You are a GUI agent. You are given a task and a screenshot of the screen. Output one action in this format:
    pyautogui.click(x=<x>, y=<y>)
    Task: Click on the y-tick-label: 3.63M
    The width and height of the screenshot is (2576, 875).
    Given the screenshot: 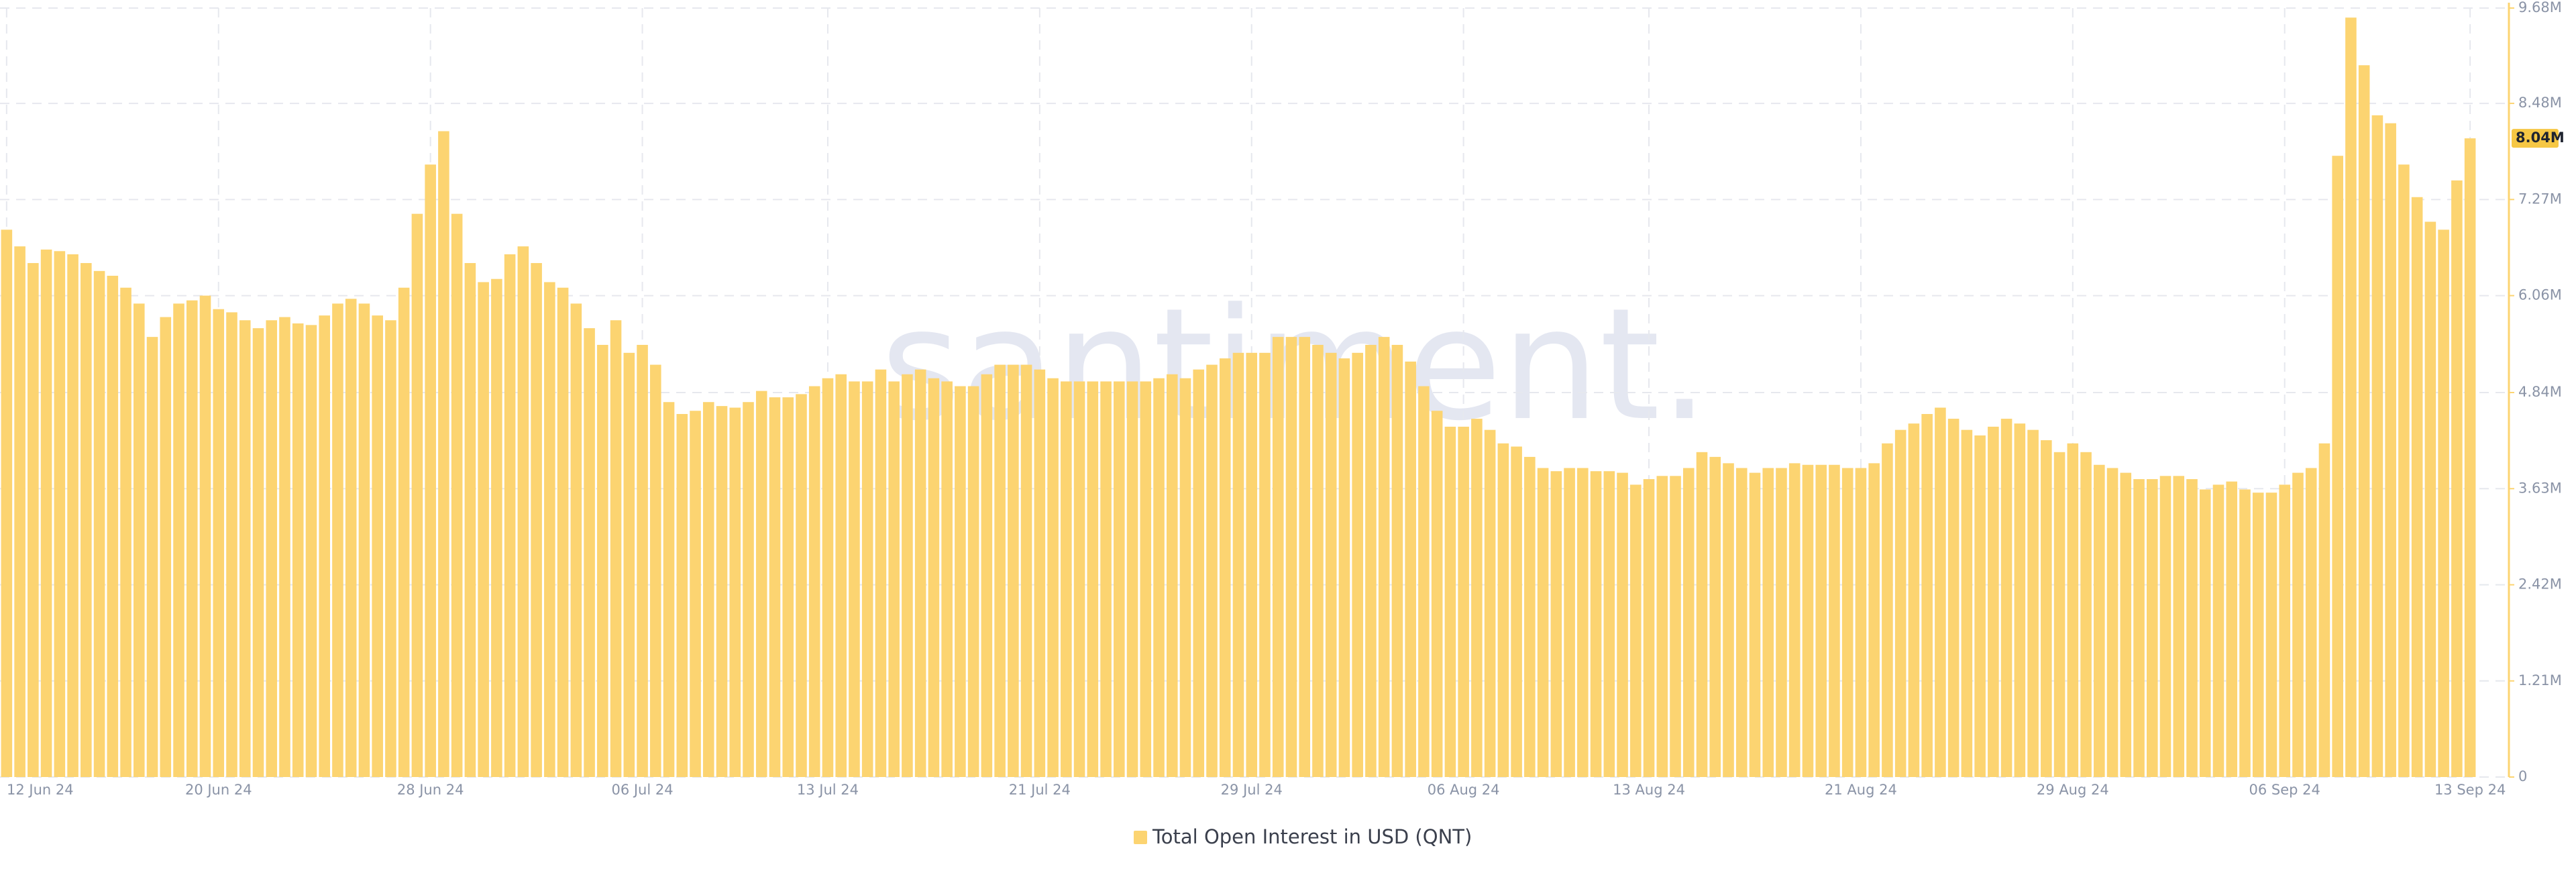 What is the action you would take?
    pyautogui.click(x=2540, y=488)
    